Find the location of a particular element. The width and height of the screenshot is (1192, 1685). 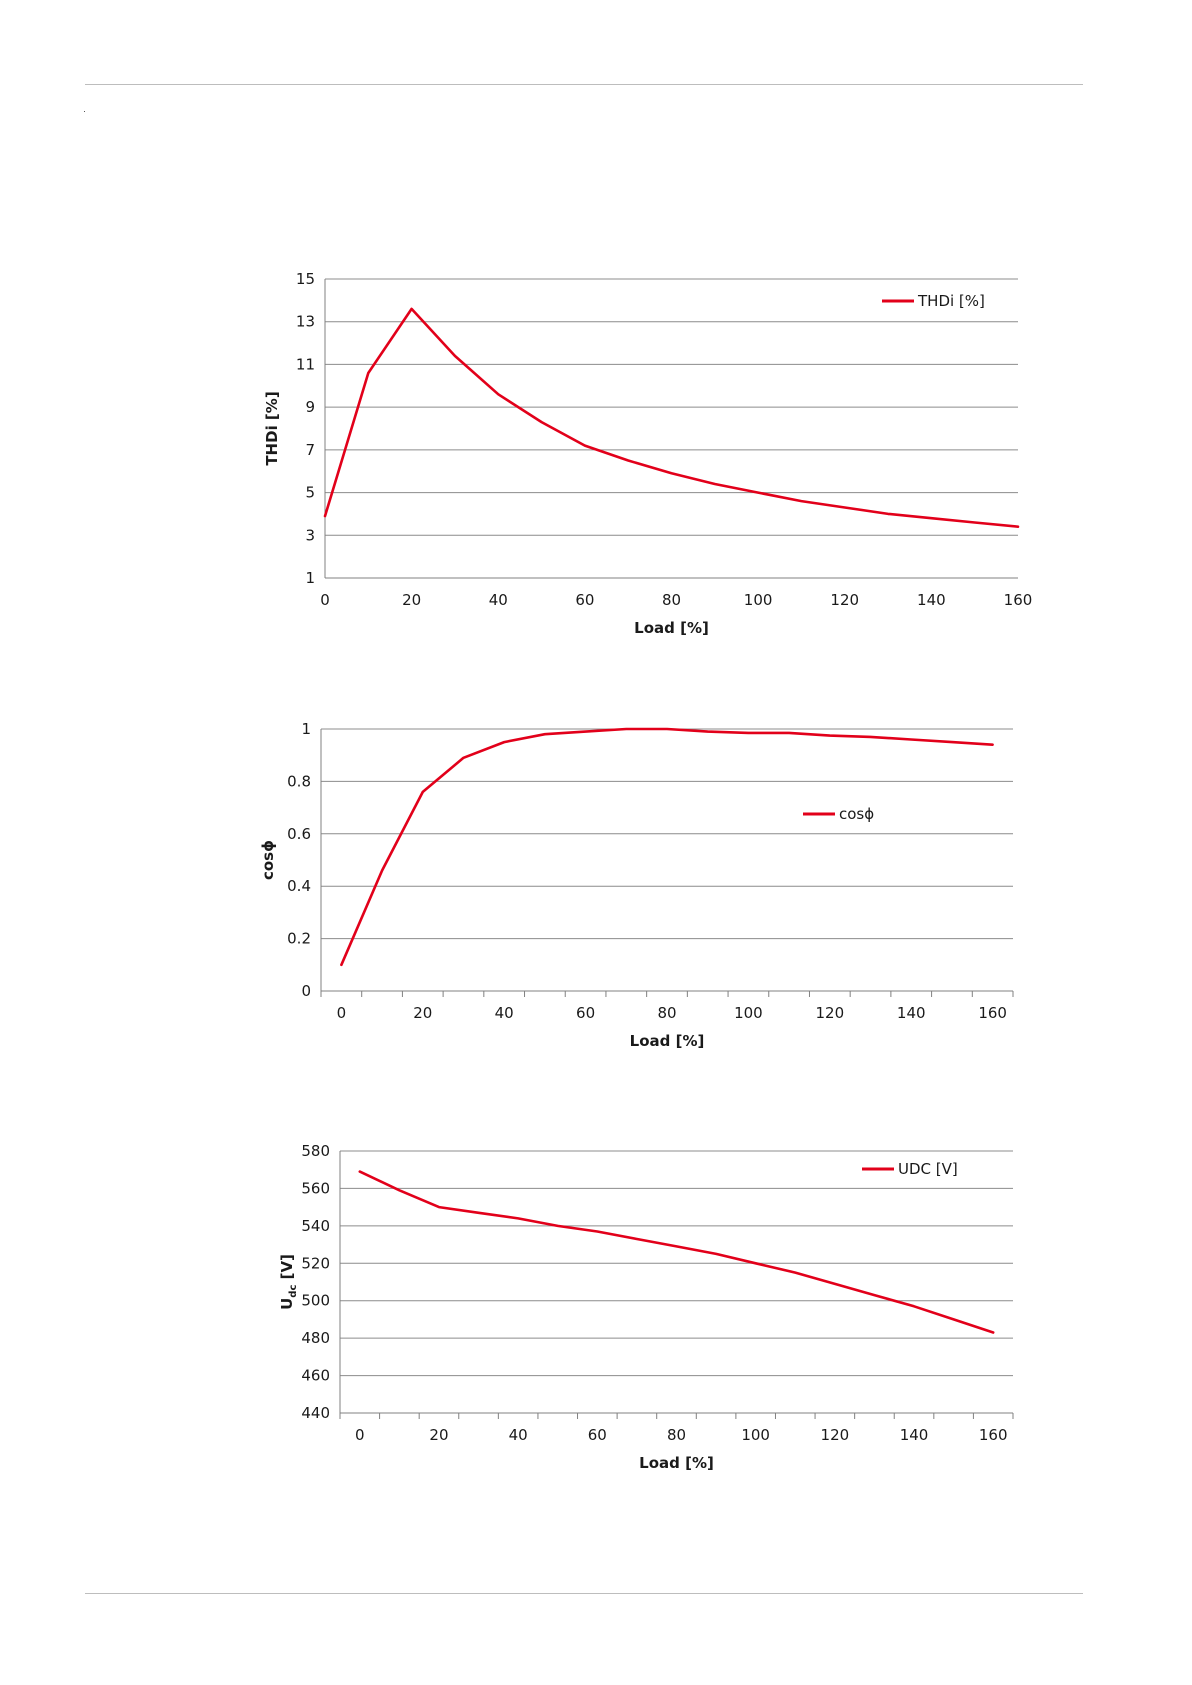

y-tick-label: 540 is located at coordinates (315, 1226).